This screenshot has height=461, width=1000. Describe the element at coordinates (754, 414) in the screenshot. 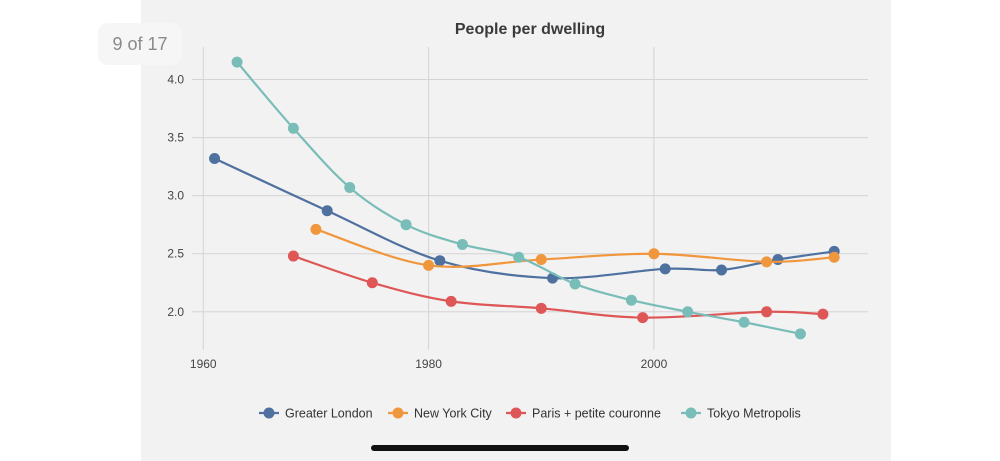

I see `legend-label: Tokyo Metropolis` at that location.